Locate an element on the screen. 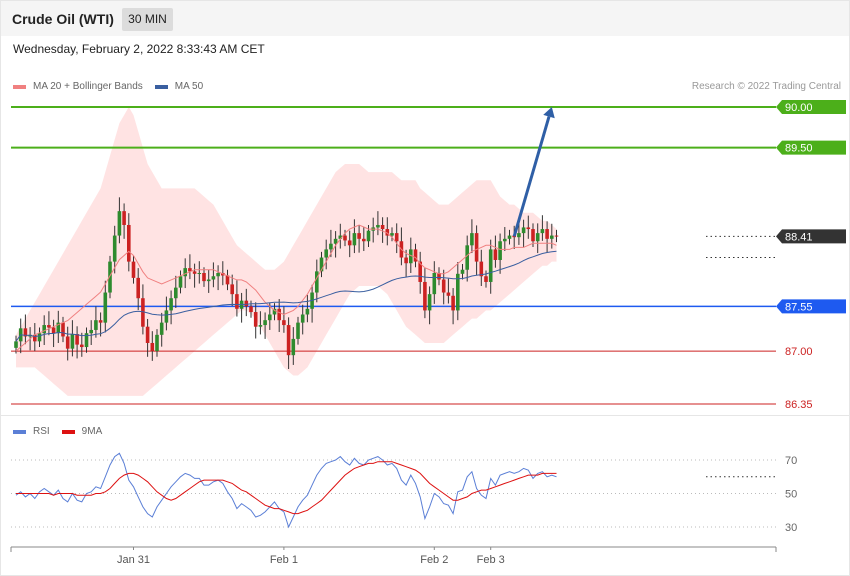 The height and width of the screenshot is (576, 850). rsi-tick-label: 30 is located at coordinates (791, 528).